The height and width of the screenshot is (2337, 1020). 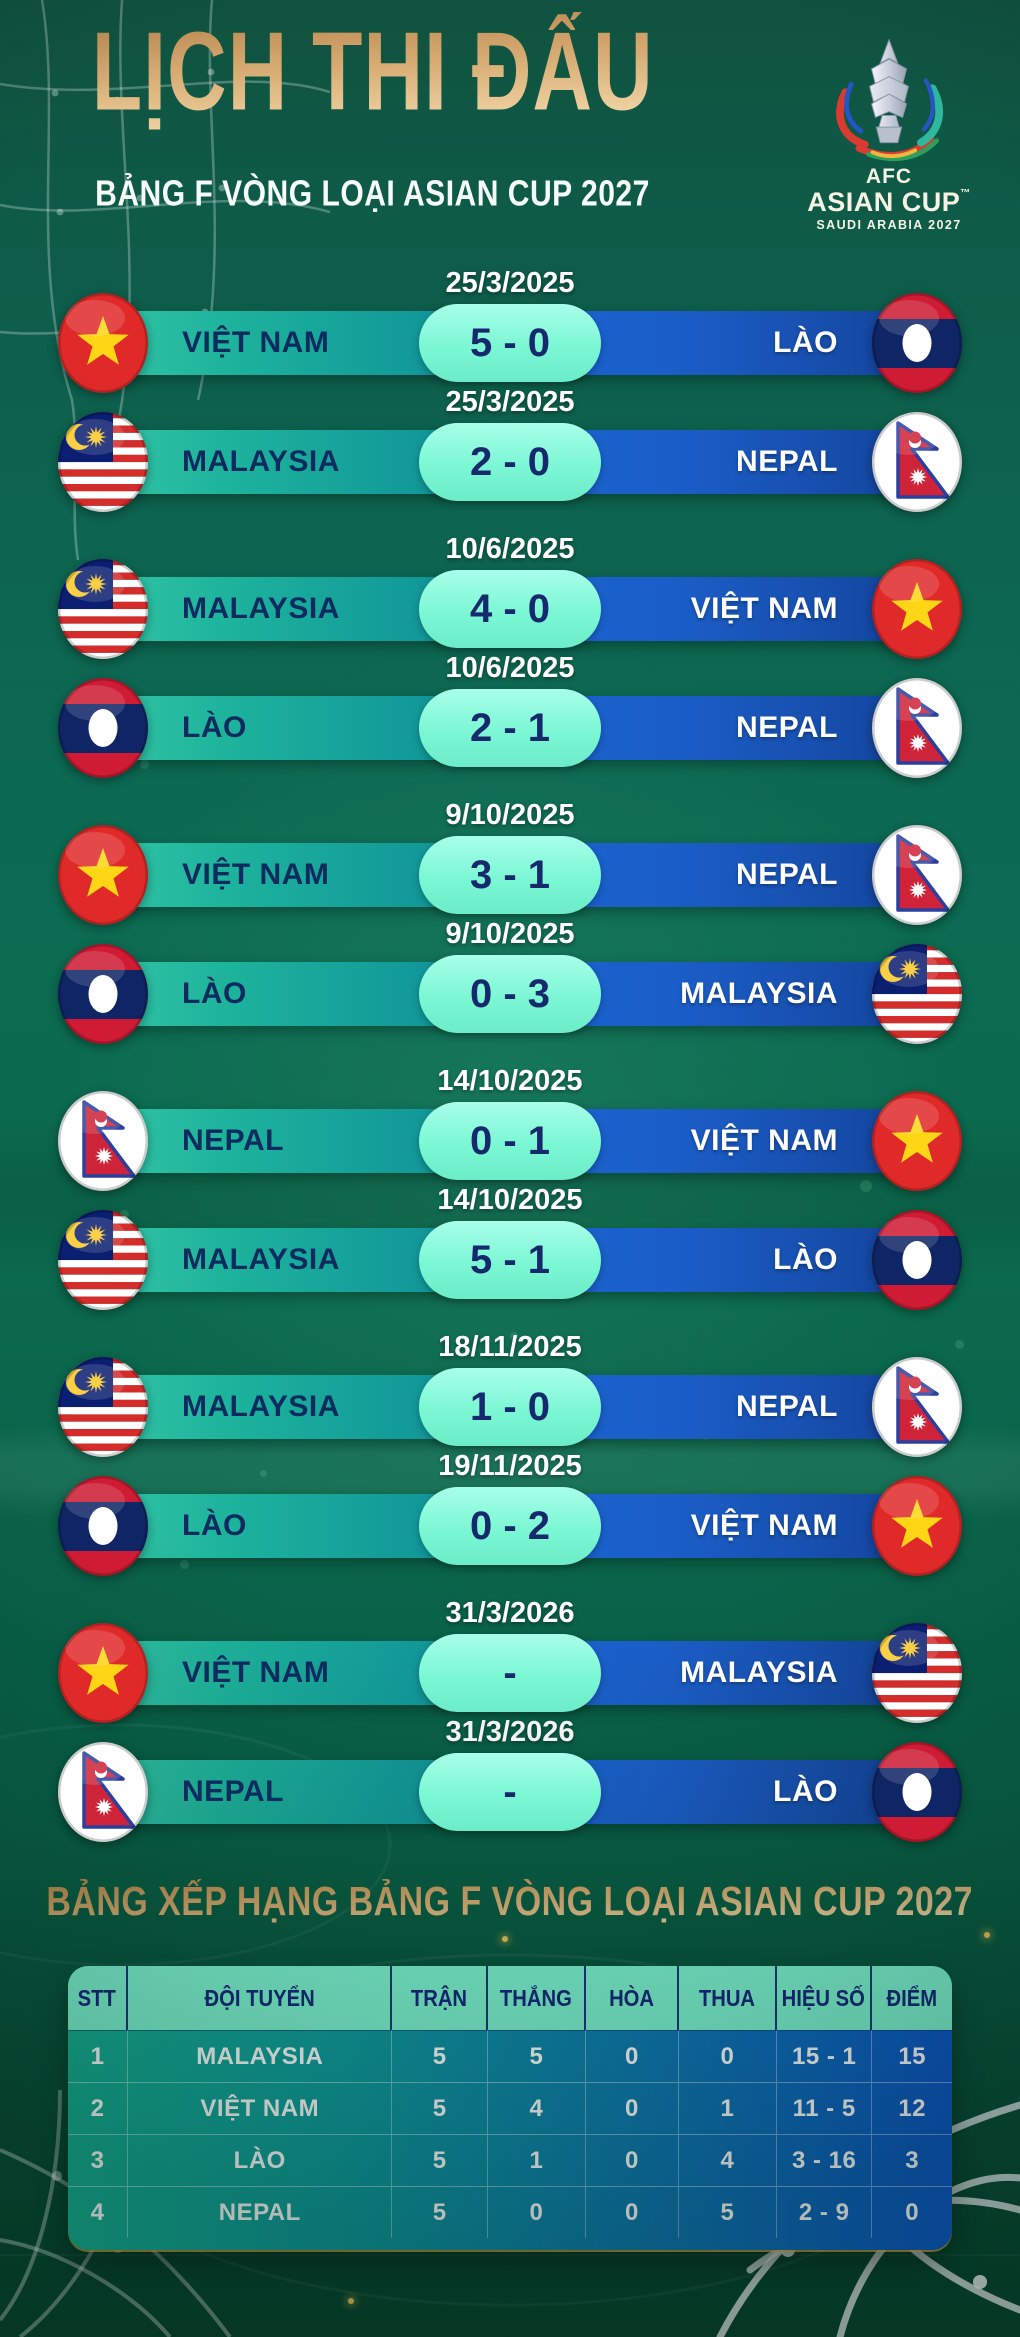 What do you see at coordinates (824, 2160) in the screenshot?
I see `standings-cell: 3 - 16` at bounding box center [824, 2160].